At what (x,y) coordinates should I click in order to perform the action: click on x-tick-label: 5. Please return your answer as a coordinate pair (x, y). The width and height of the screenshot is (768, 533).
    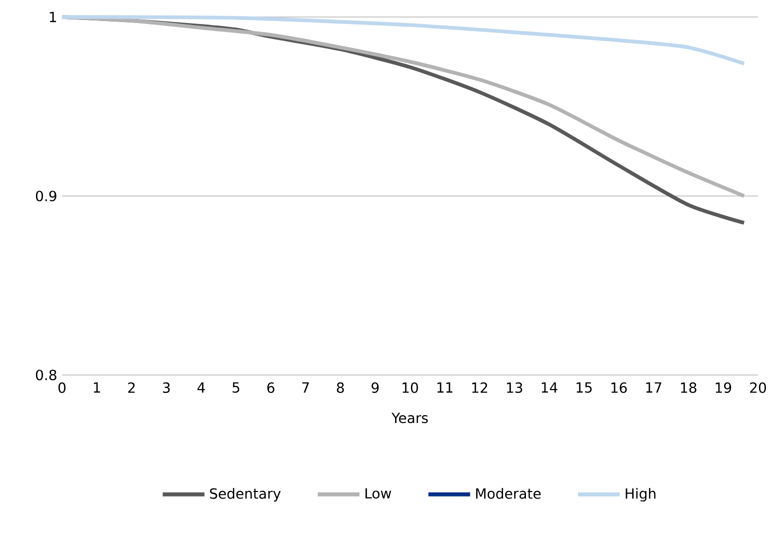
    Looking at the image, I should click on (236, 387).